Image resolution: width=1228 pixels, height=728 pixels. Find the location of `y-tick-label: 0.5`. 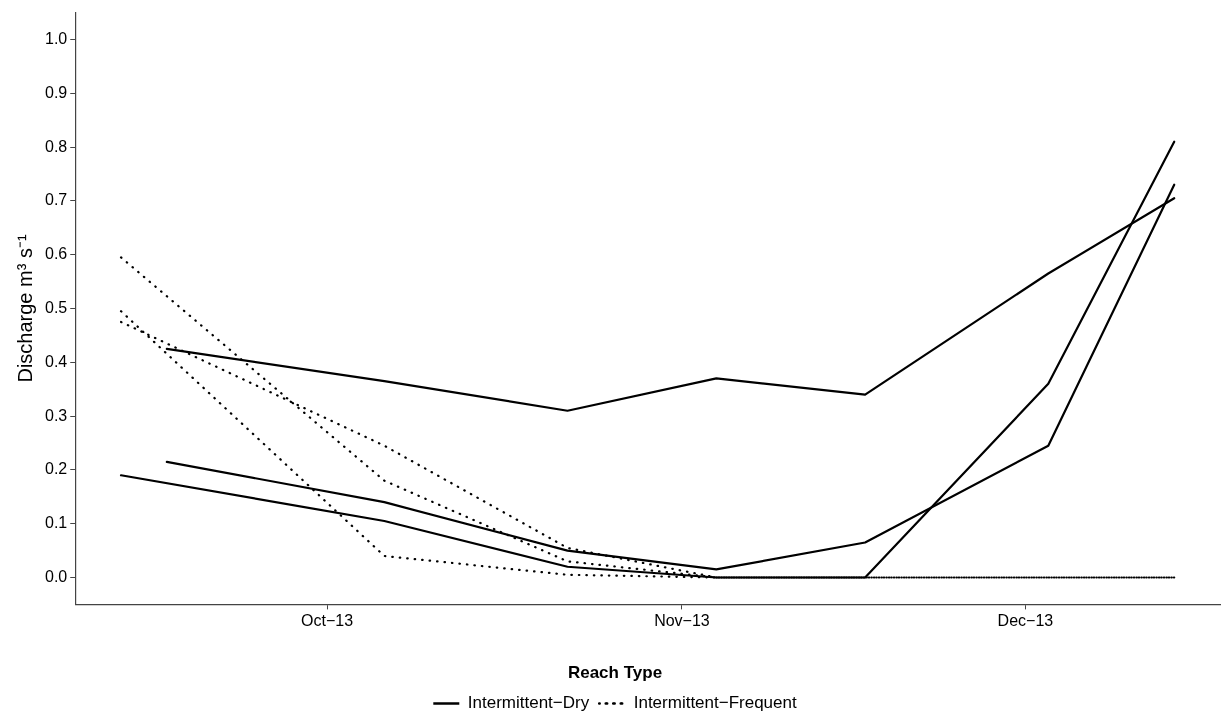

y-tick-label: 0.5 is located at coordinates (56, 307).